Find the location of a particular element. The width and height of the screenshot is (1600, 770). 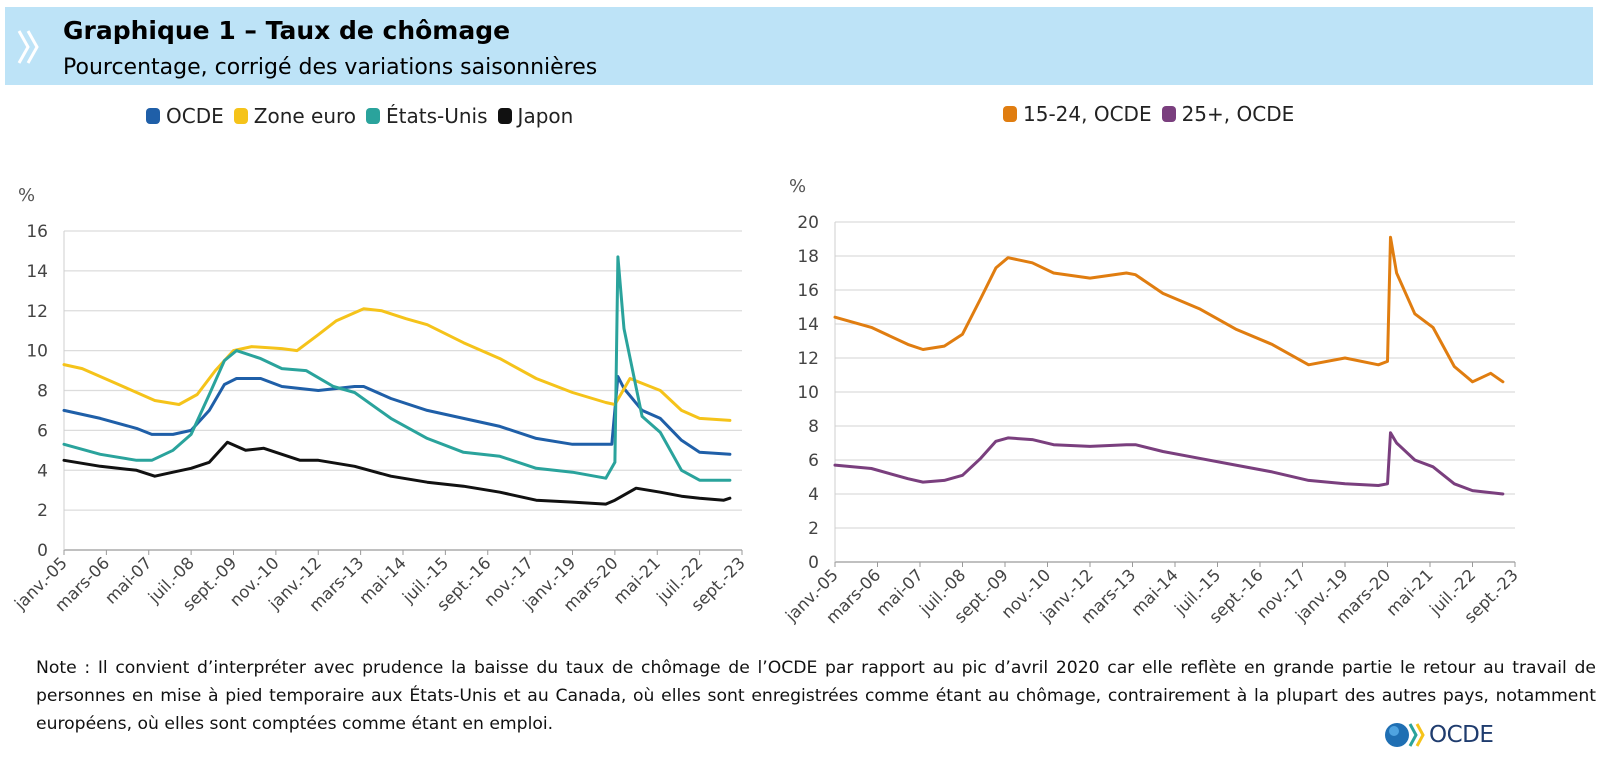

legend-item-etats-unis: États-Unis is located at coordinates (427, 116).